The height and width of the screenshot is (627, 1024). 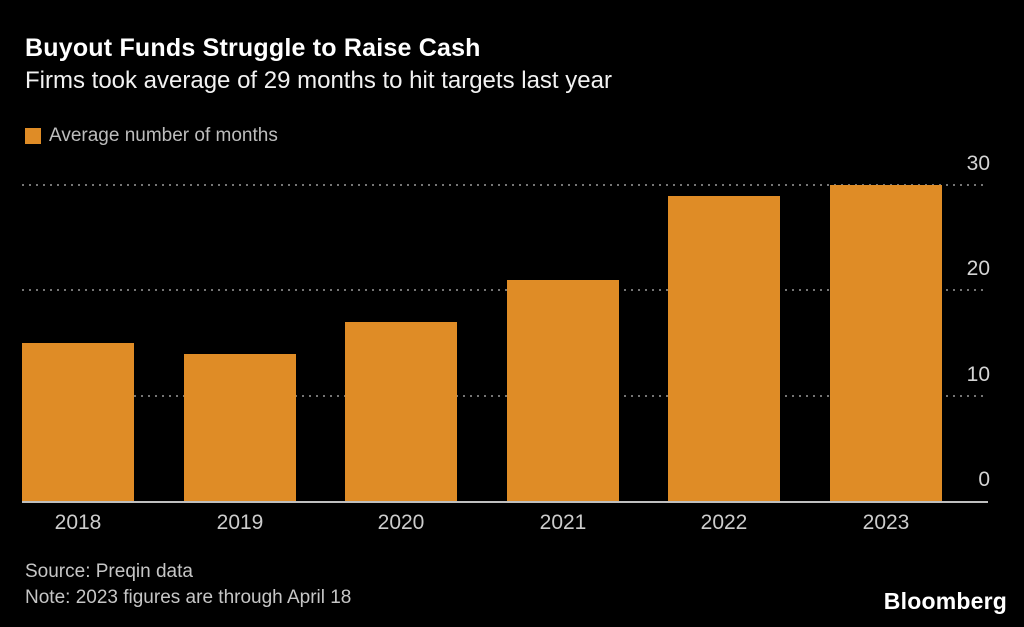 What do you see at coordinates (984, 479) in the screenshot?
I see `y-axis-label-0: 0` at bounding box center [984, 479].